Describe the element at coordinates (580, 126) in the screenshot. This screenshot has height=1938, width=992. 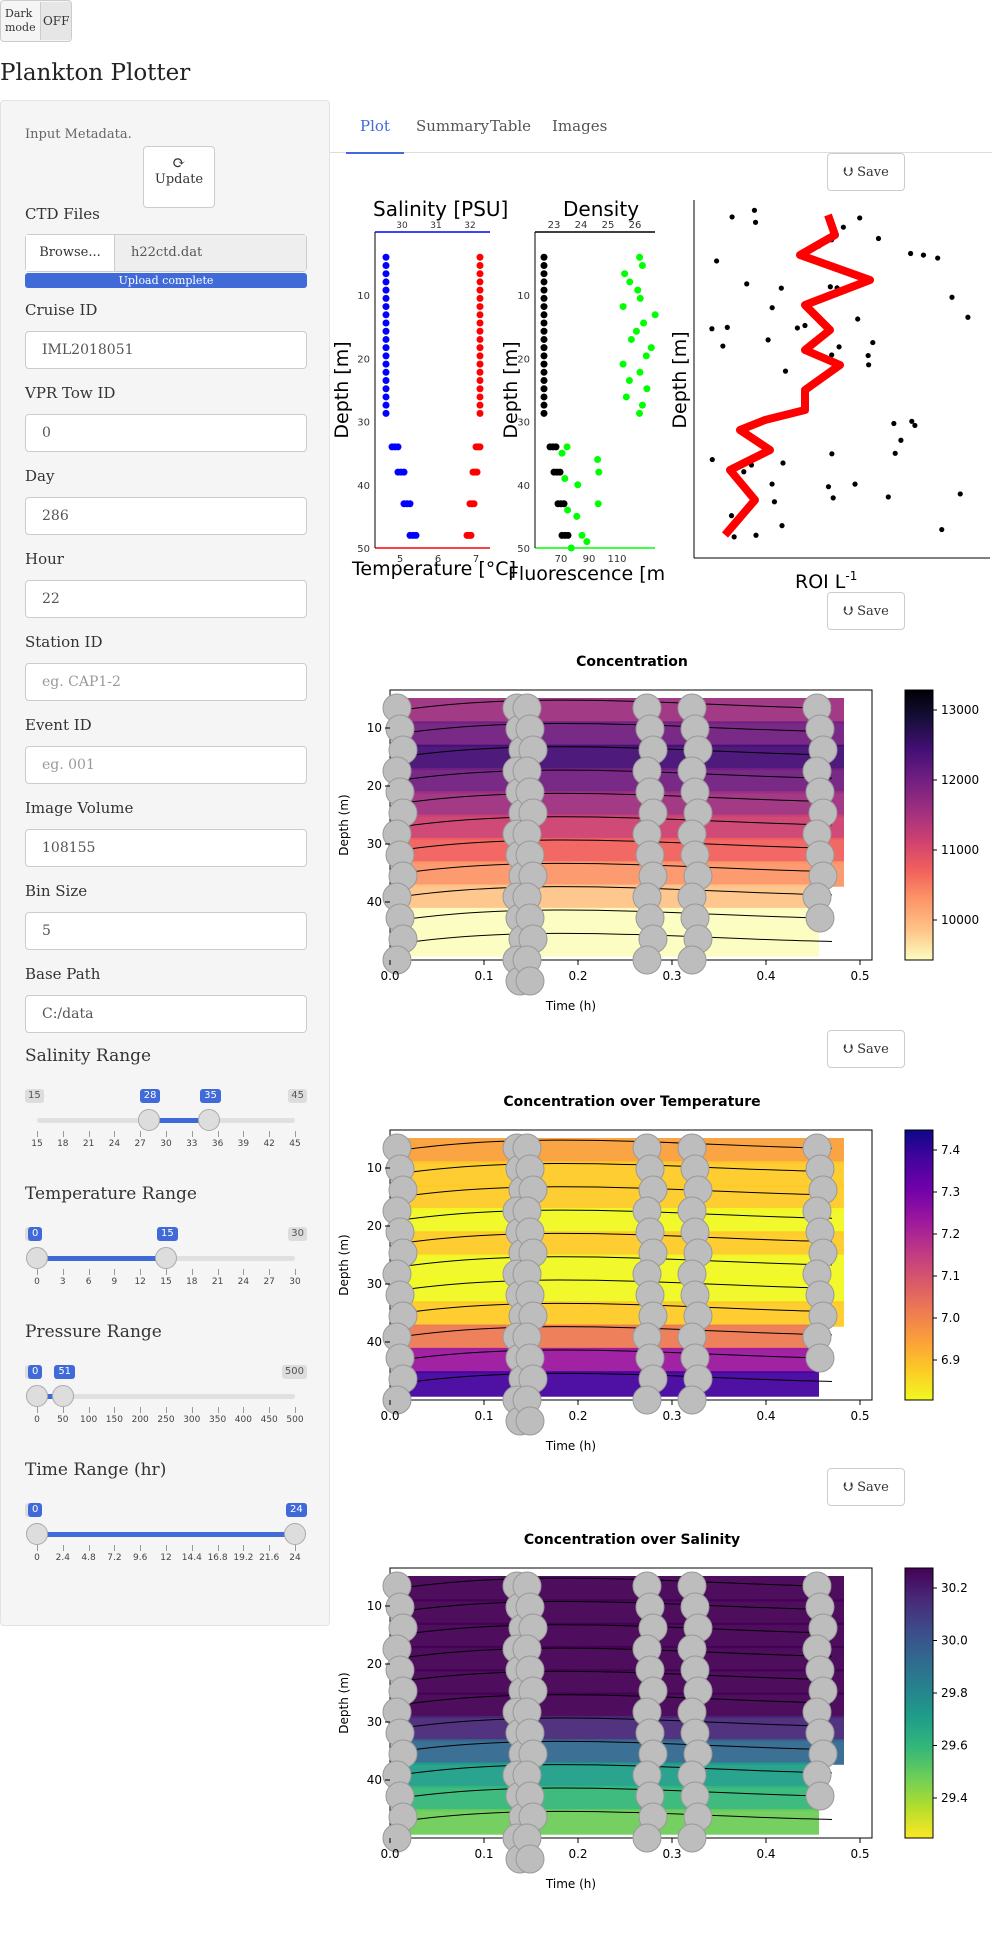
I see `tab-images: Images` at that location.